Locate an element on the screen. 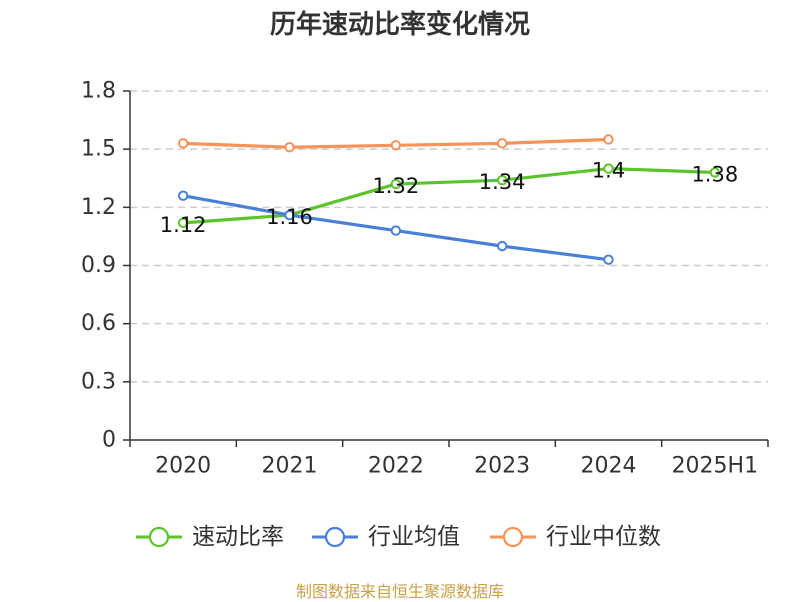 This screenshot has height=602, width=800. y-tick-label: 0.9 is located at coordinates (98, 265).